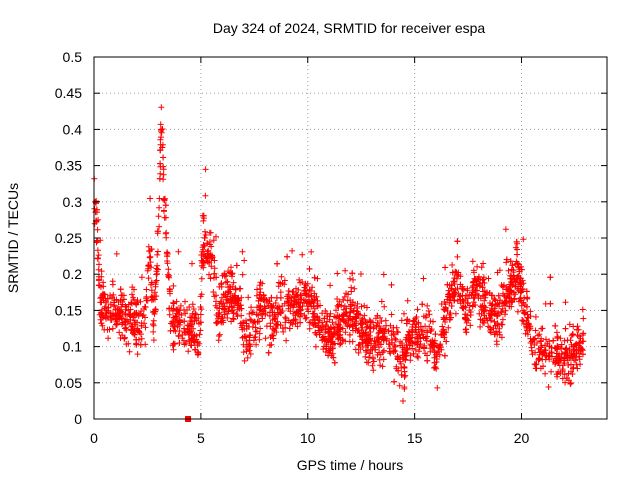 This screenshot has width=640, height=480. I want to click on x-tick-label: 5, so click(201, 438).